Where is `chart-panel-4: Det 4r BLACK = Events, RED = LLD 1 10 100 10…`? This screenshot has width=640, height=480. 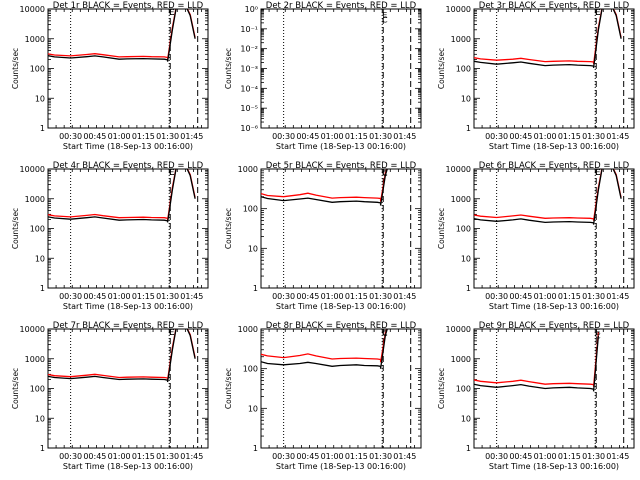
chart-panel-4: Det 4r BLACK = Events, RED = LLD 1 10 100 10… is located at coordinates (110, 236).